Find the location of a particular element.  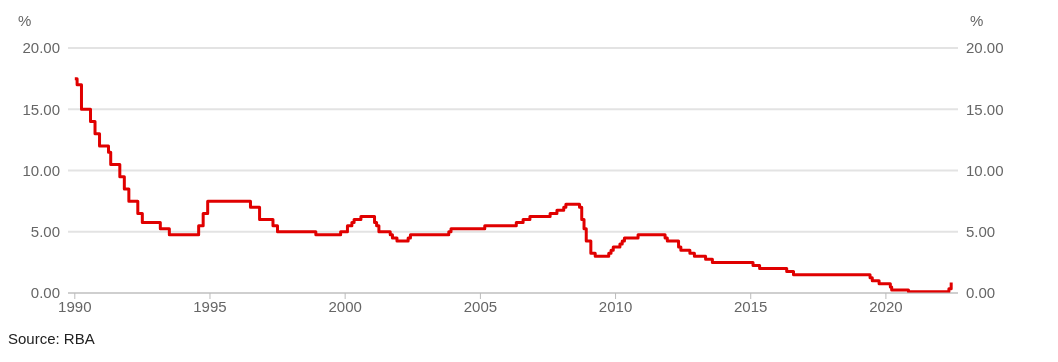

x-tick-label: 2020 is located at coordinates (886, 306).